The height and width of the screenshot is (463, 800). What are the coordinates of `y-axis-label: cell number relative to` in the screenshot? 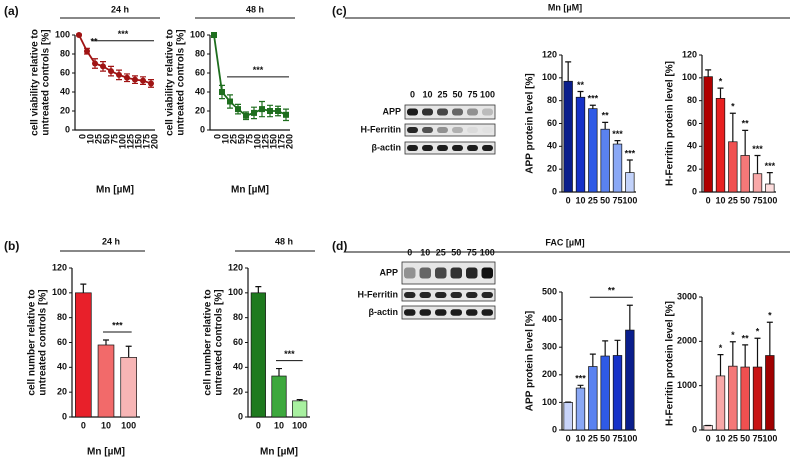 It's located at (208, 342).